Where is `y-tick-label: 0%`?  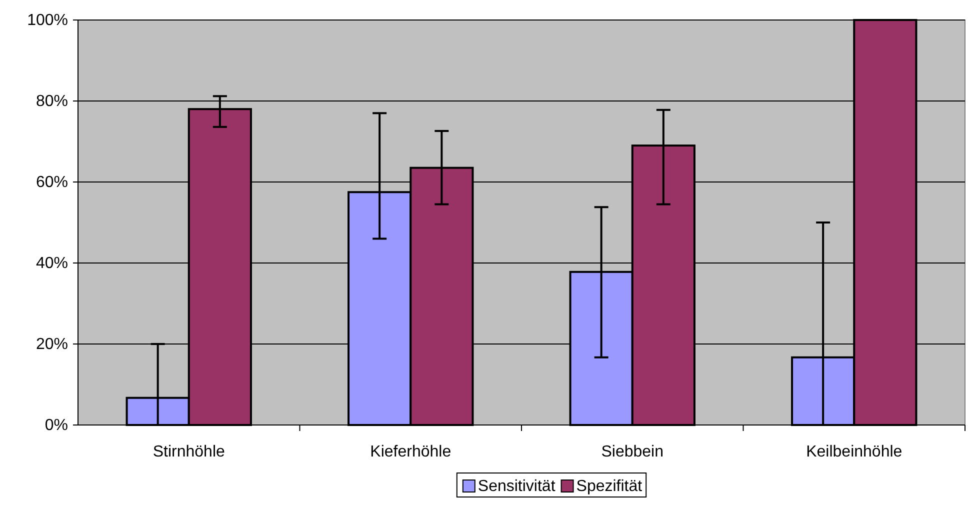 y-tick-label: 0% is located at coordinates (56, 425).